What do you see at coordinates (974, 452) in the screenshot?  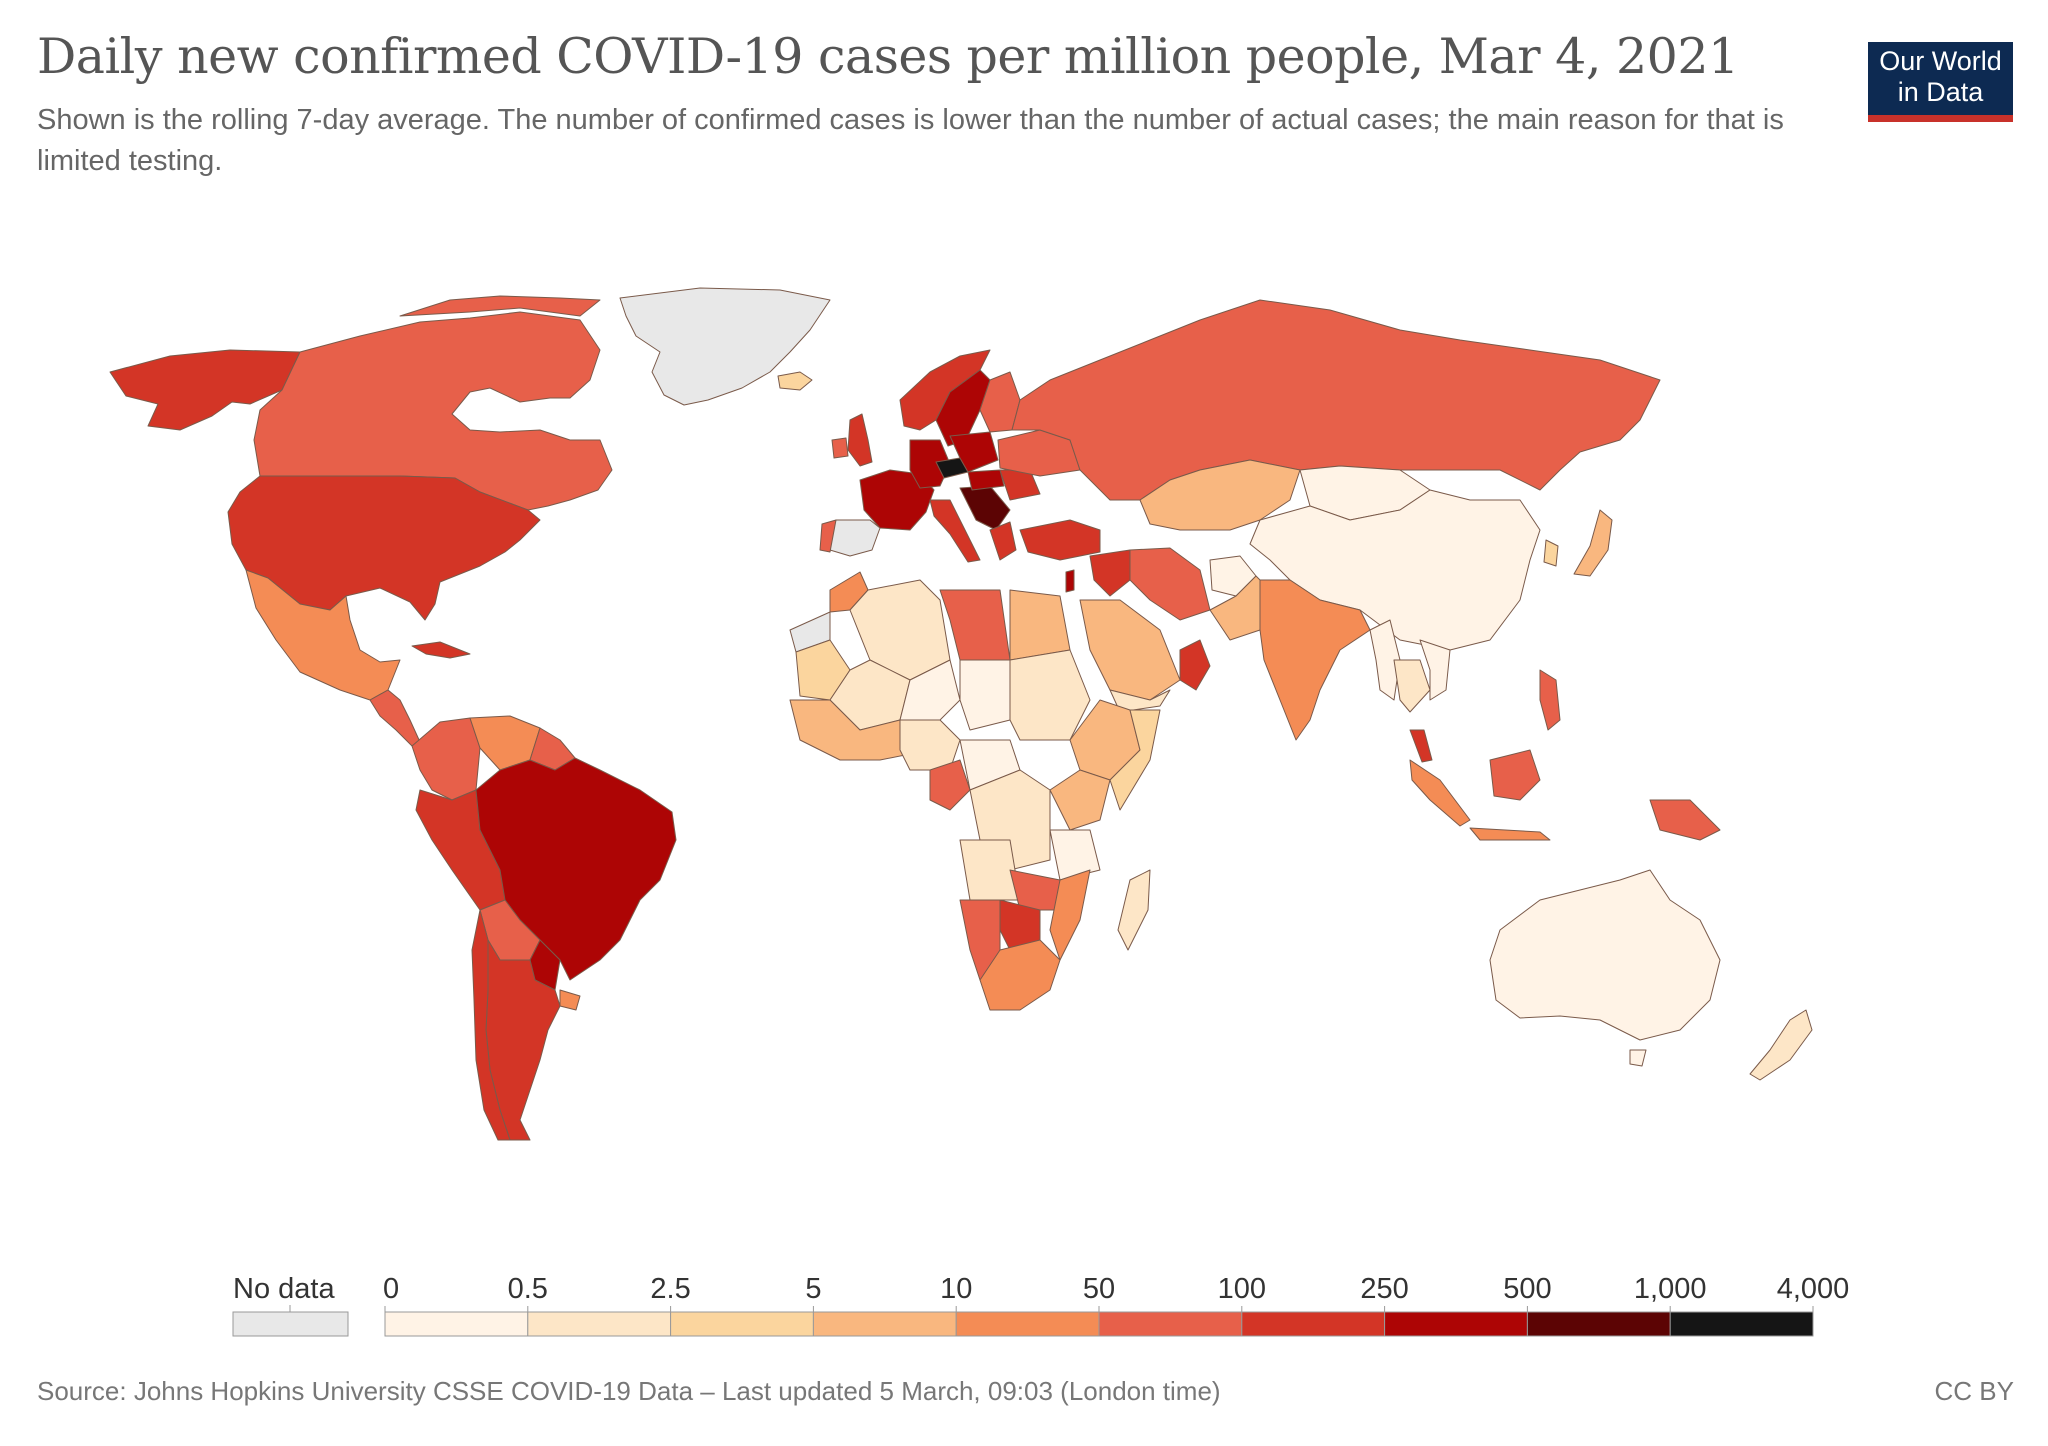 I see `country-poland` at bounding box center [974, 452].